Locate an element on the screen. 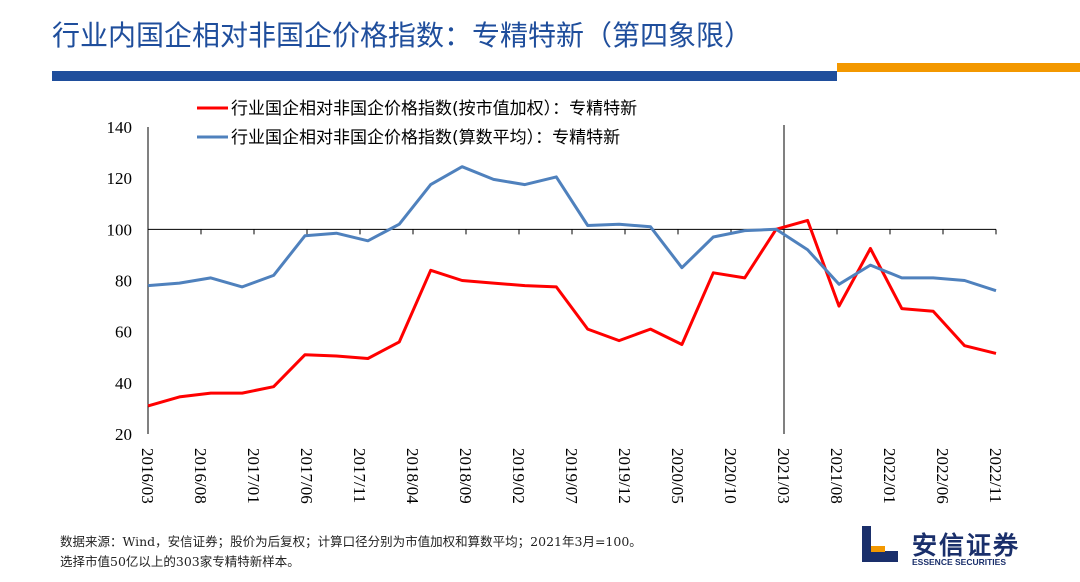  legend-label: 行业国企相对非国企价格指数(按市值加权）：专精特新 is located at coordinates (434, 109).